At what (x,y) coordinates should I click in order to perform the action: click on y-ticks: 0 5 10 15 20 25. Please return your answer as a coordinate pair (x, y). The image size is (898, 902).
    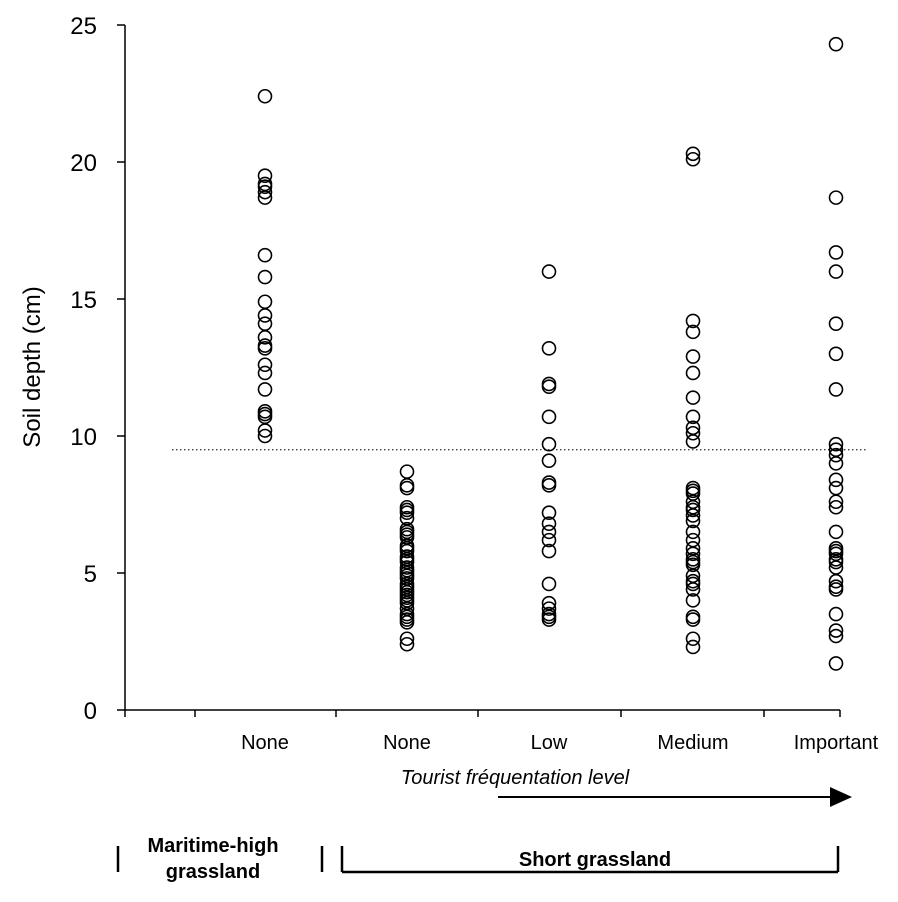
    Looking at the image, I should click on (97, 369).